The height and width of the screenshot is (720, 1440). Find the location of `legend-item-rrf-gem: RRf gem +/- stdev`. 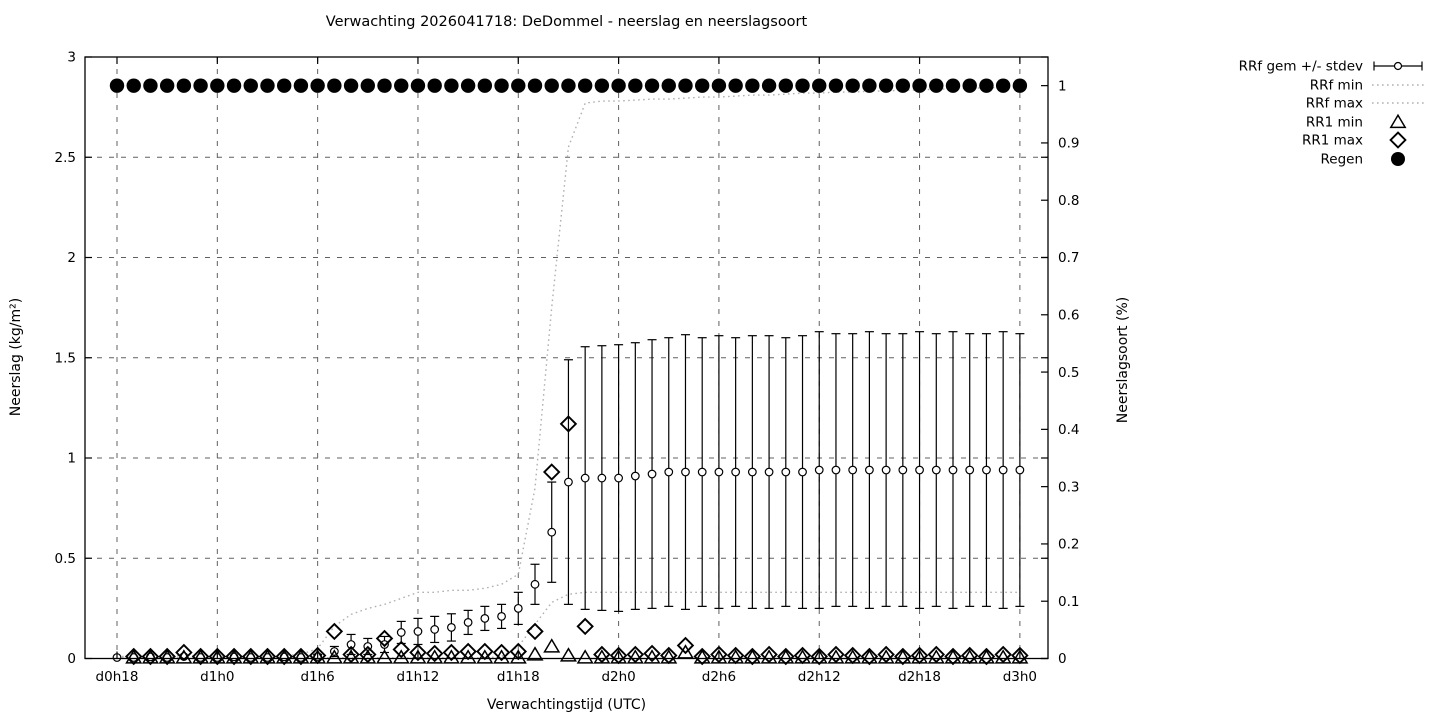

legend-item-rrf-gem: RRf gem +/- stdev is located at coordinates (1331, 67).